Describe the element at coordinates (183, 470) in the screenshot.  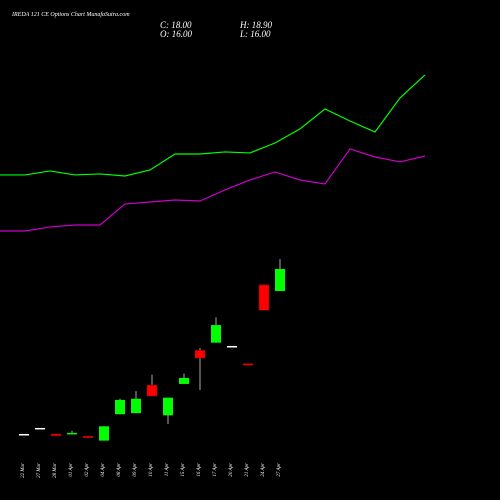
I see `x-tick-label: 15 Apr` at that location.